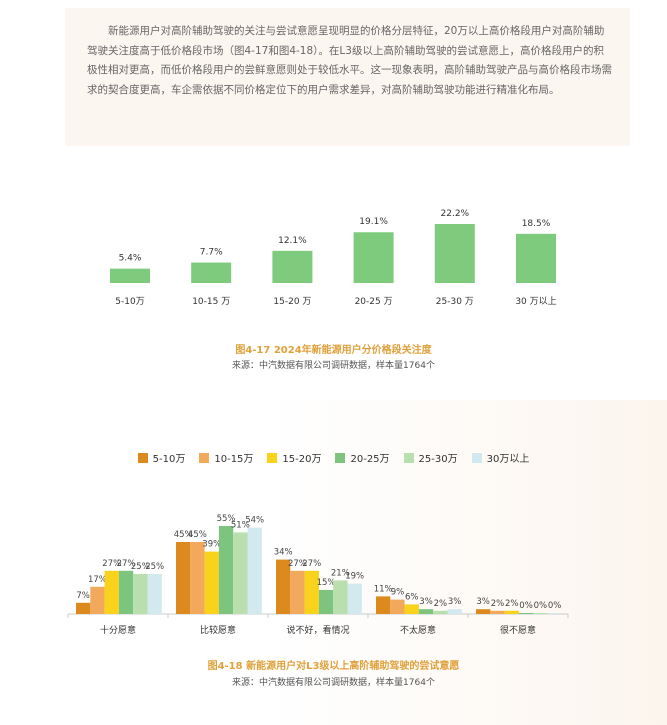  Describe the element at coordinates (129, 302) in the screenshot. I see `x-tick-label: 5-10万` at that location.